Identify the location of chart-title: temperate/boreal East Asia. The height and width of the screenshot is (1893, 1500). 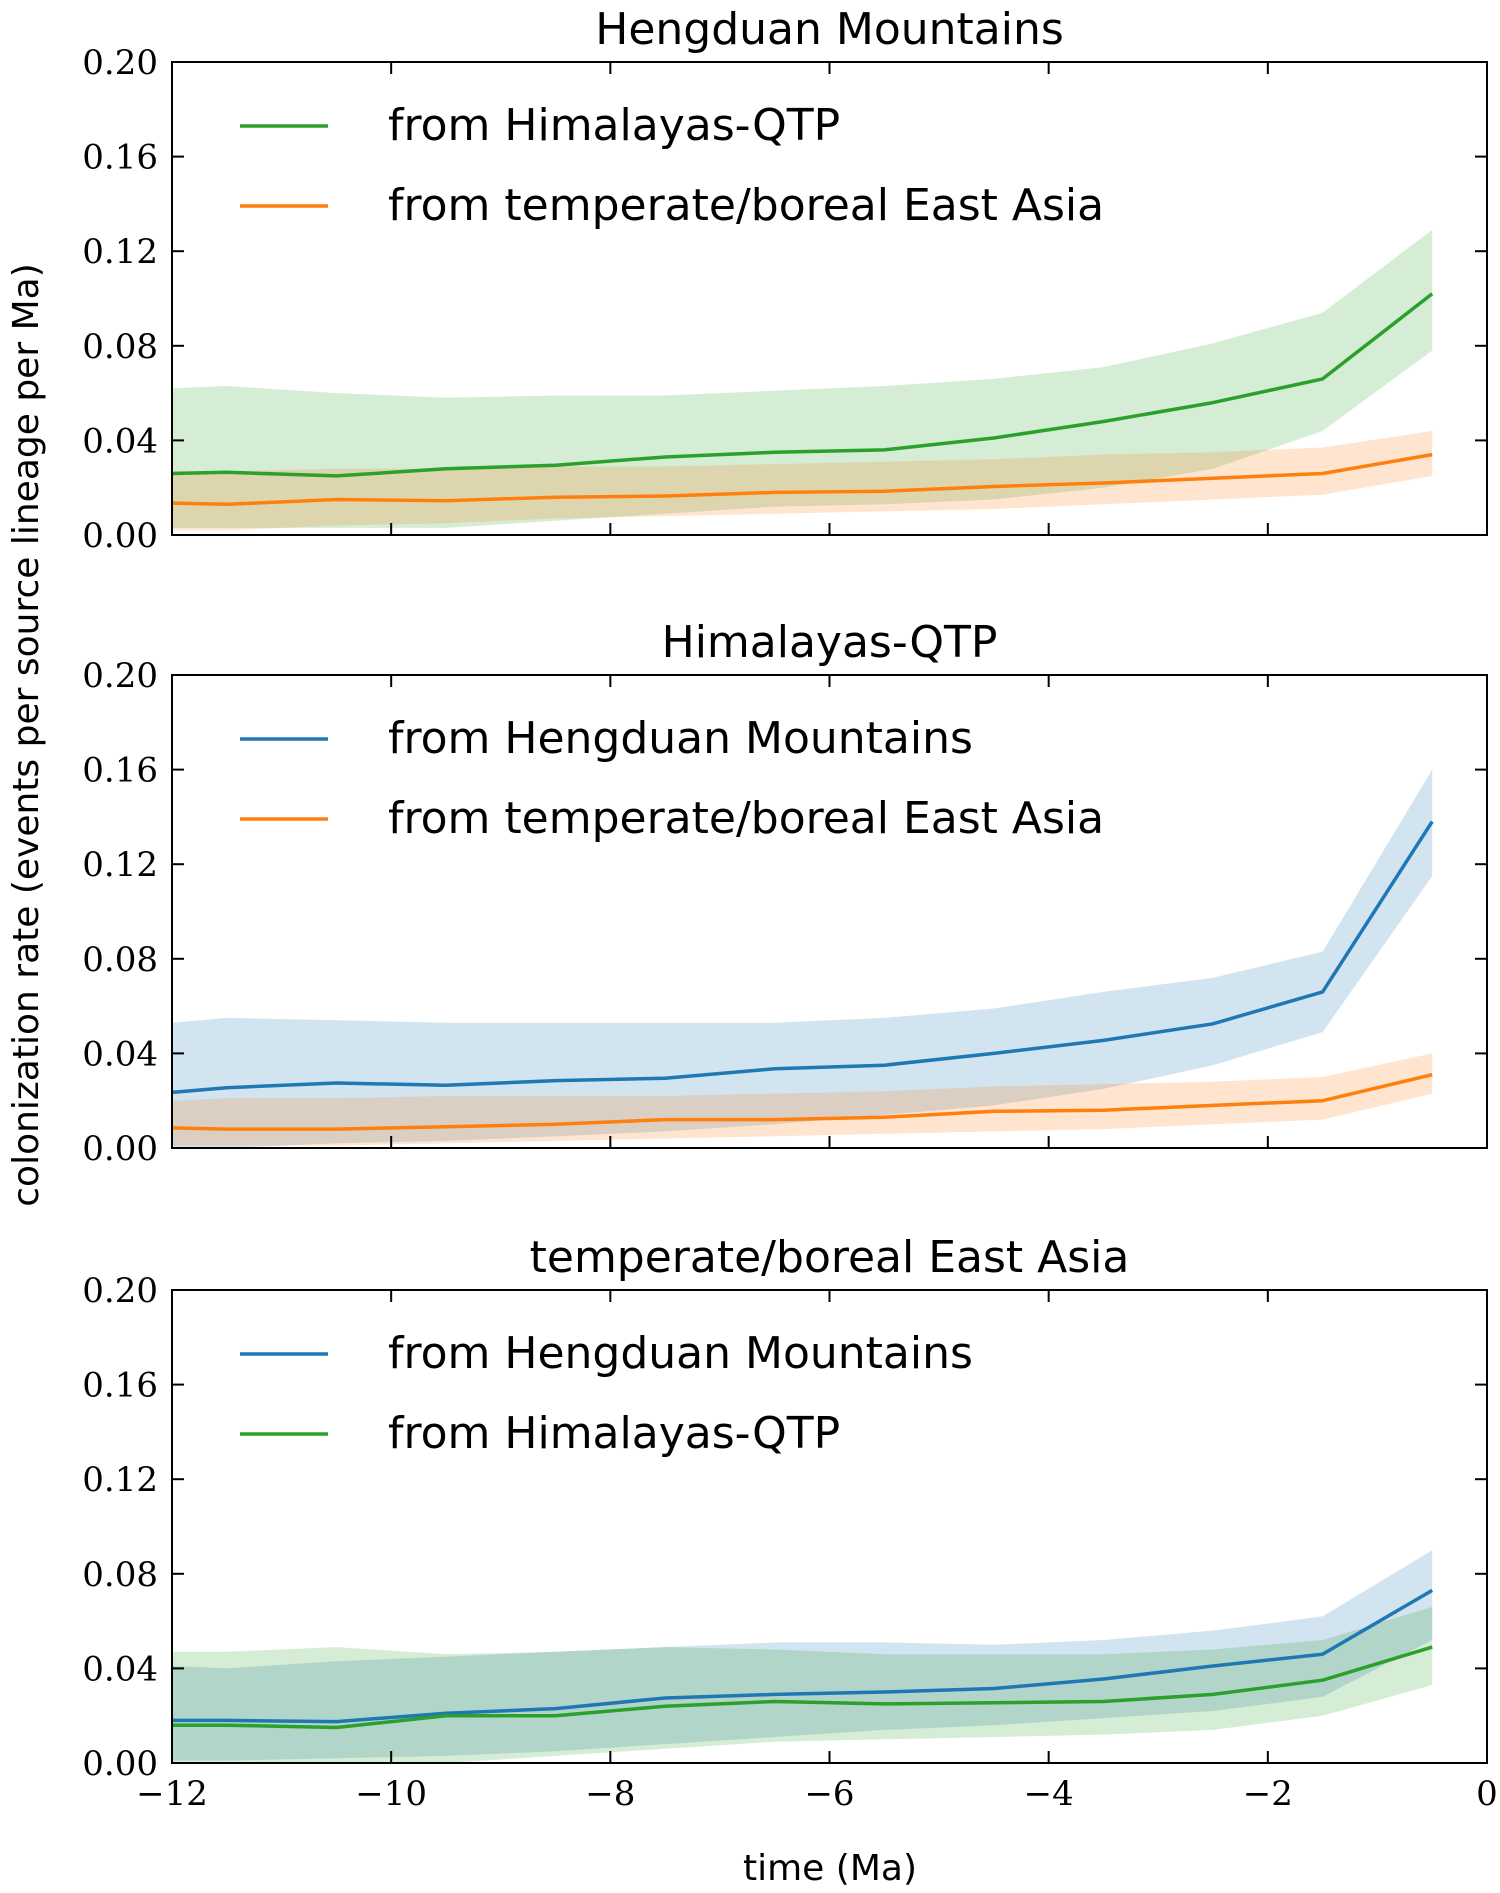
(830, 1257).